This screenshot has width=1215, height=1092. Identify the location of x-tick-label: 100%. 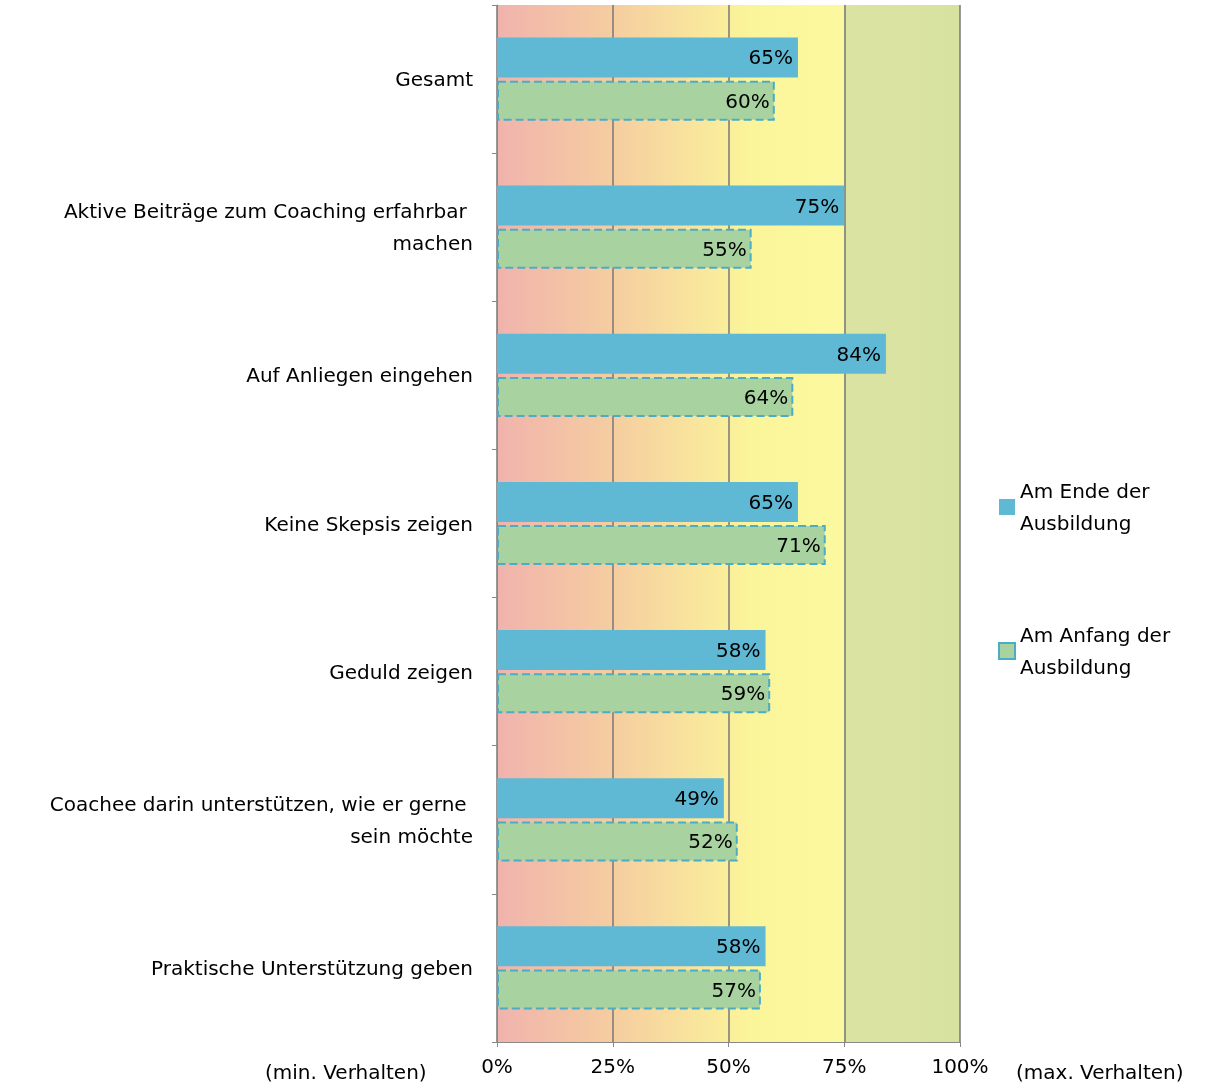
(960, 1066).